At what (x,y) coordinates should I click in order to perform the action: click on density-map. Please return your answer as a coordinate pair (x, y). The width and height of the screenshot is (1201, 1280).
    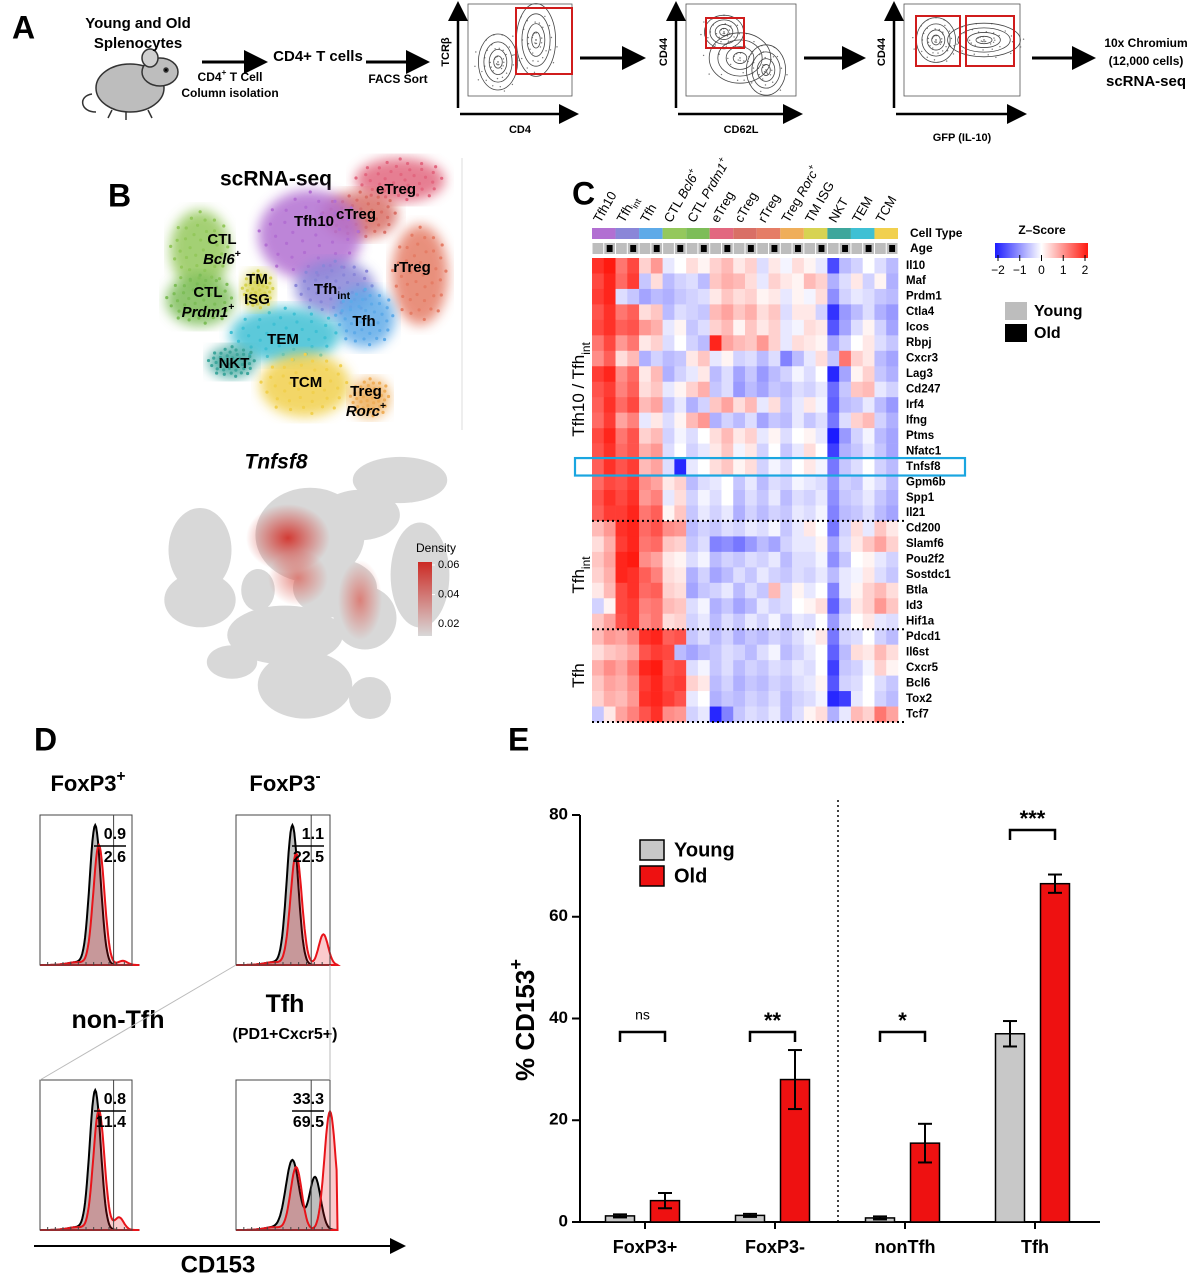
    Looking at the image, I should click on (307, 587).